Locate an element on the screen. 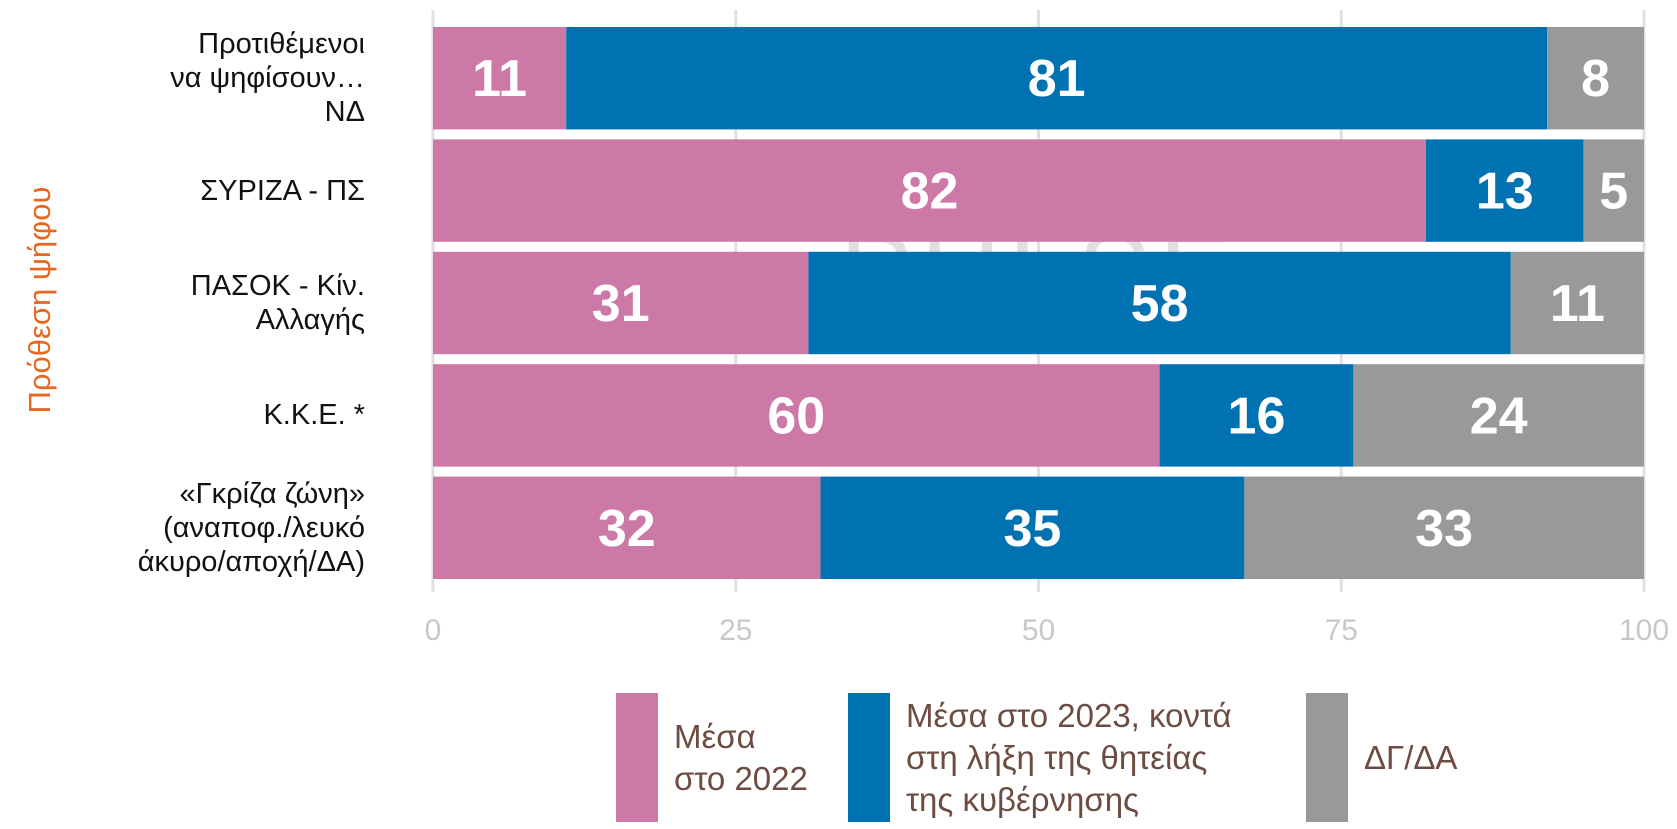 Image resolution: width=1677 pixels, height=829 pixels. x-tick-label: 75 is located at coordinates (1341, 630).